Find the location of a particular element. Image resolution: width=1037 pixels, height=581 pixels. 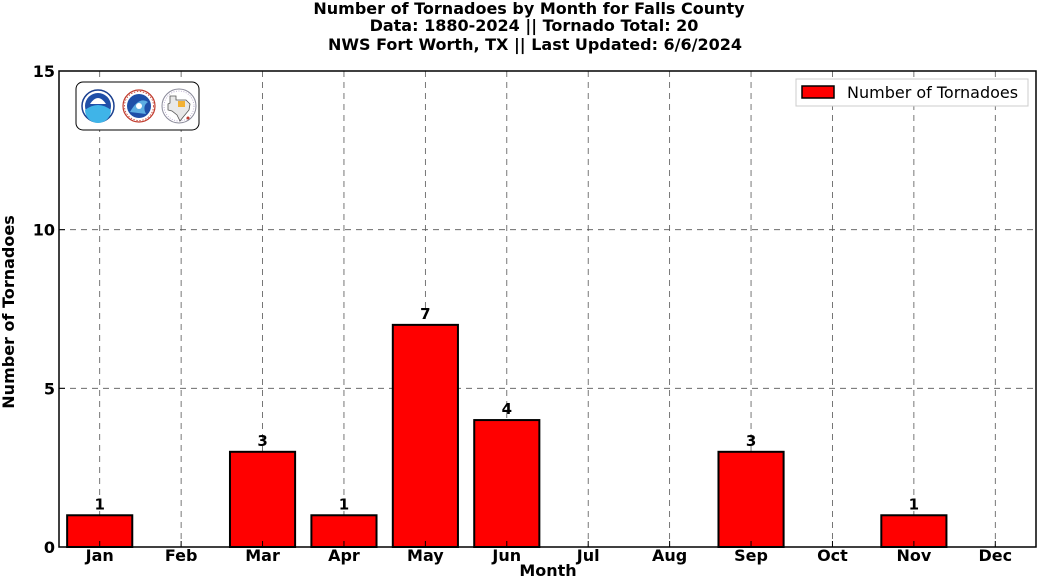

texas-map-logo is located at coordinates (179, 106).